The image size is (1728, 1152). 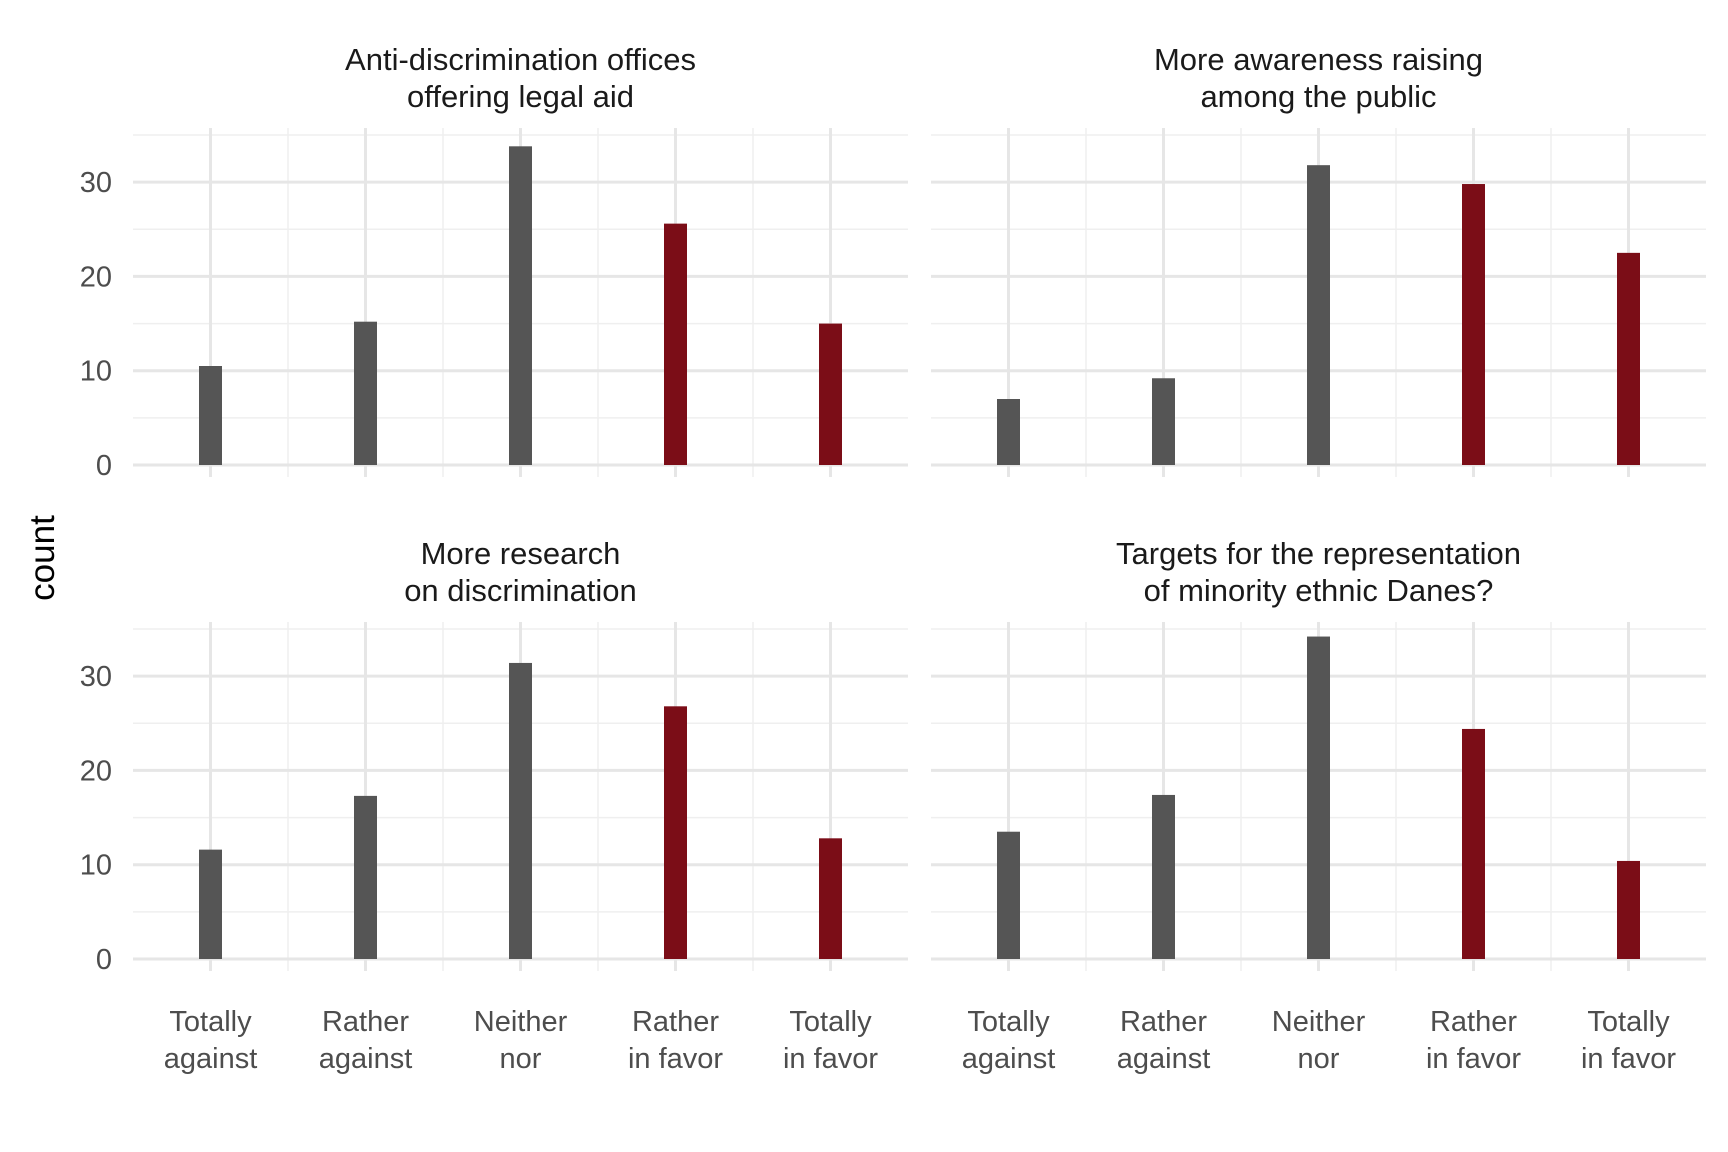 I want to click on panel-1-bars, so click(x=520, y=306).